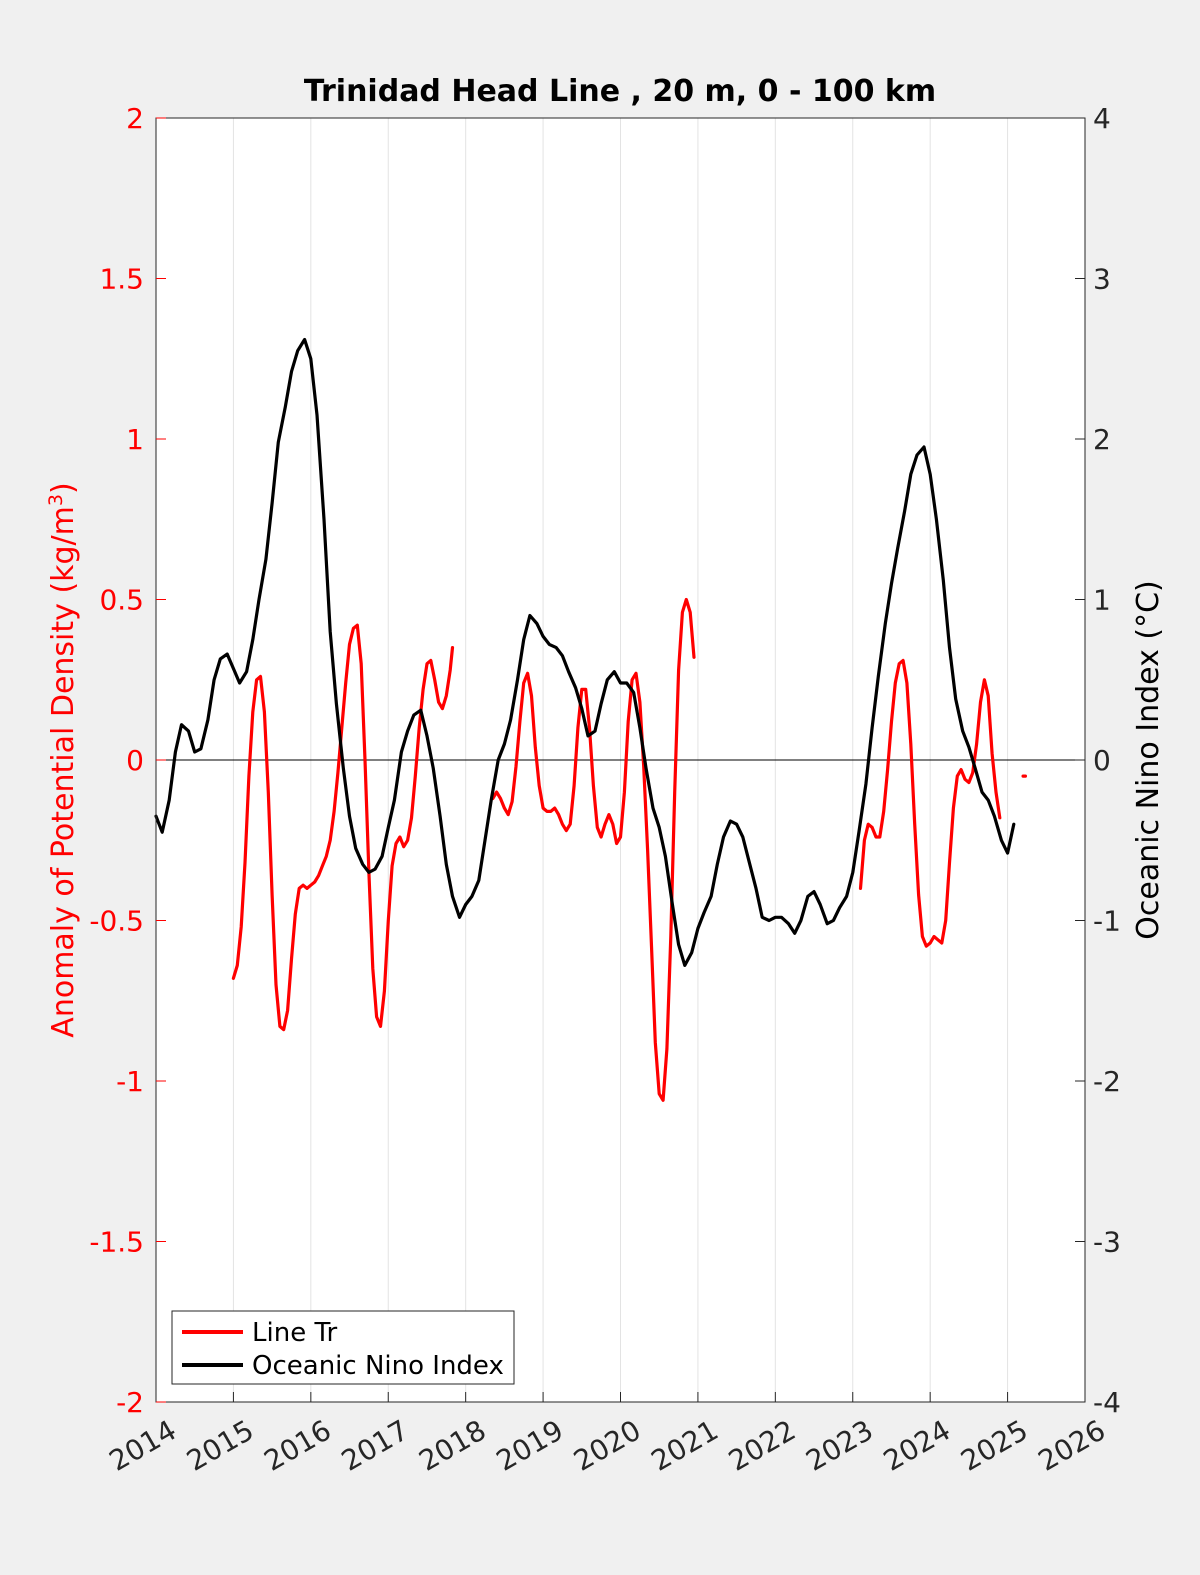 This screenshot has height=1575, width=1200. Describe the element at coordinates (295, 1333) in the screenshot. I see `legend-line-tr-label: Line Tr` at that location.